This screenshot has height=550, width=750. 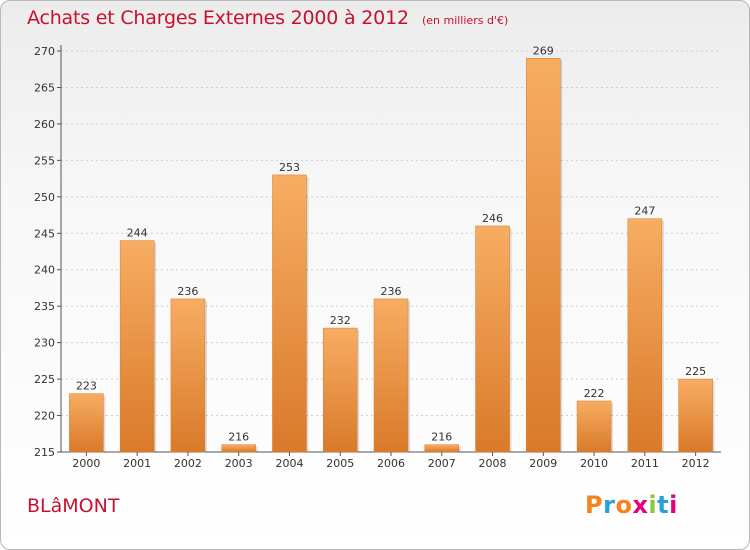 What do you see at coordinates (289, 167) in the screenshot?
I see `value-label-2004: 253` at bounding box center [289, 167].